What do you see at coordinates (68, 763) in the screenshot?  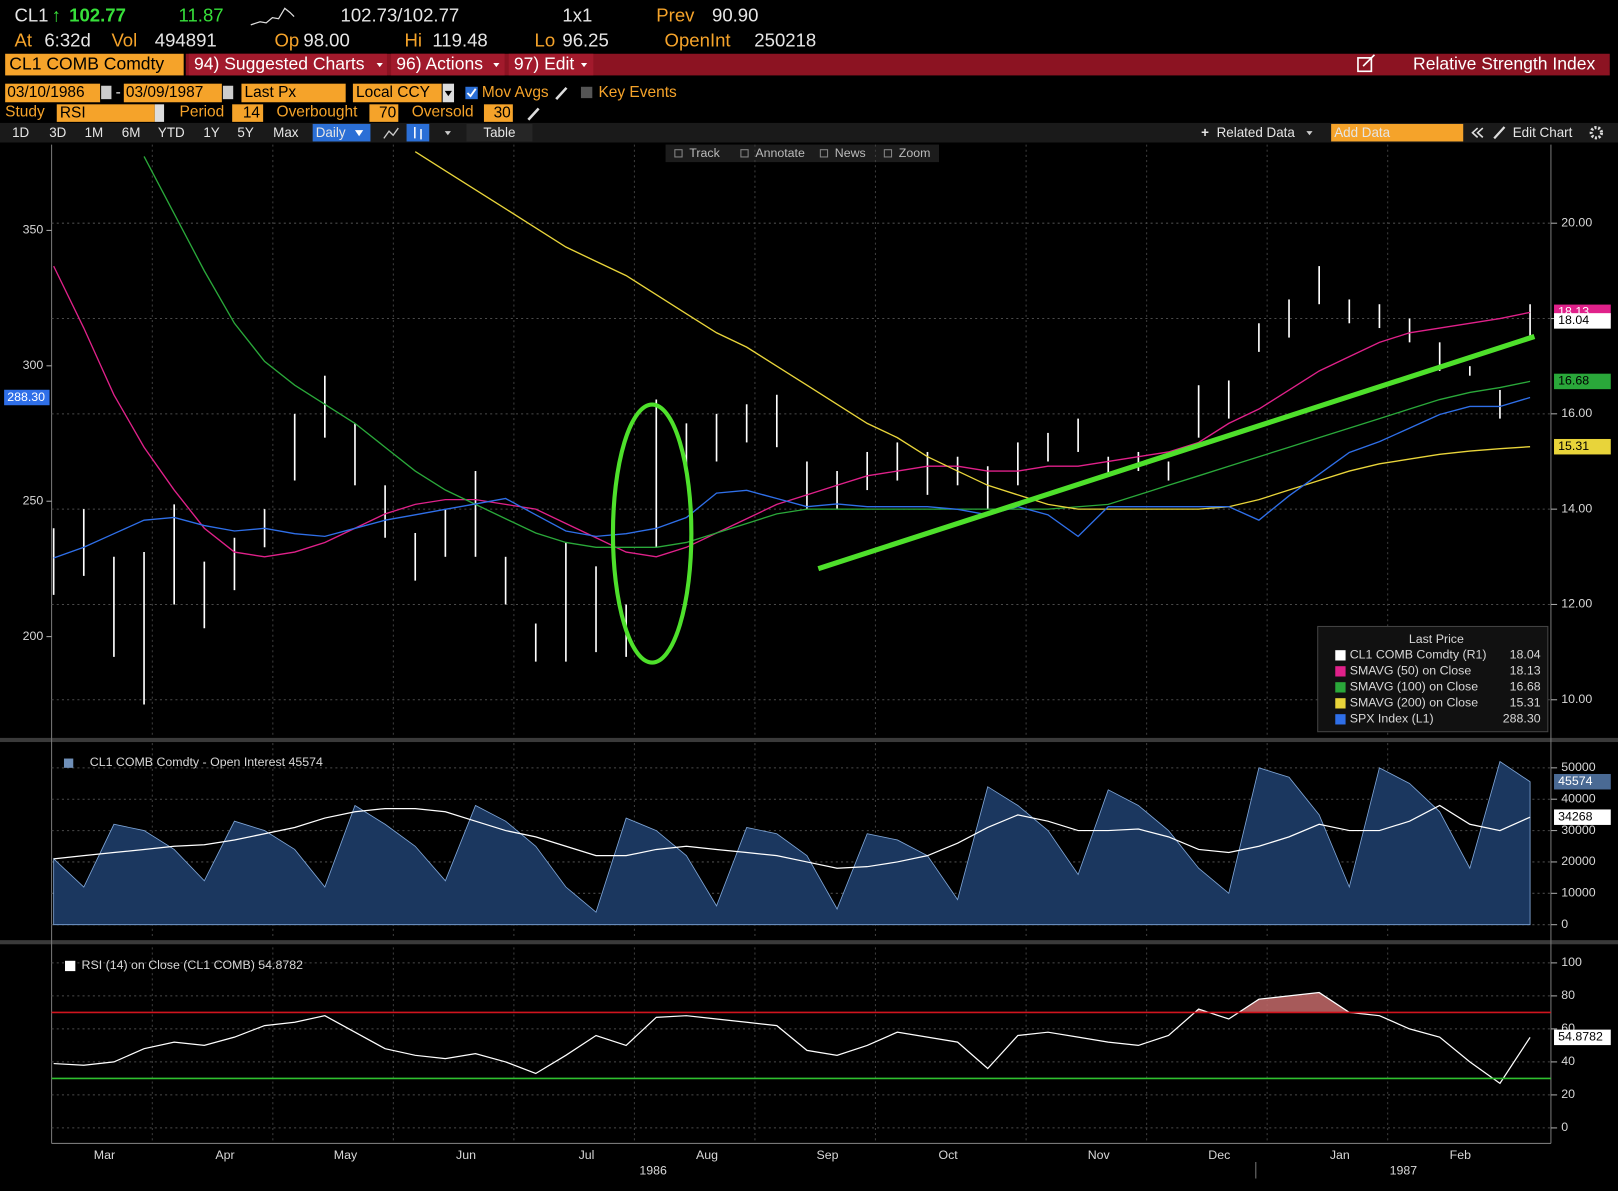 I see `panel-title-icon` at bounding box center [68, 763].